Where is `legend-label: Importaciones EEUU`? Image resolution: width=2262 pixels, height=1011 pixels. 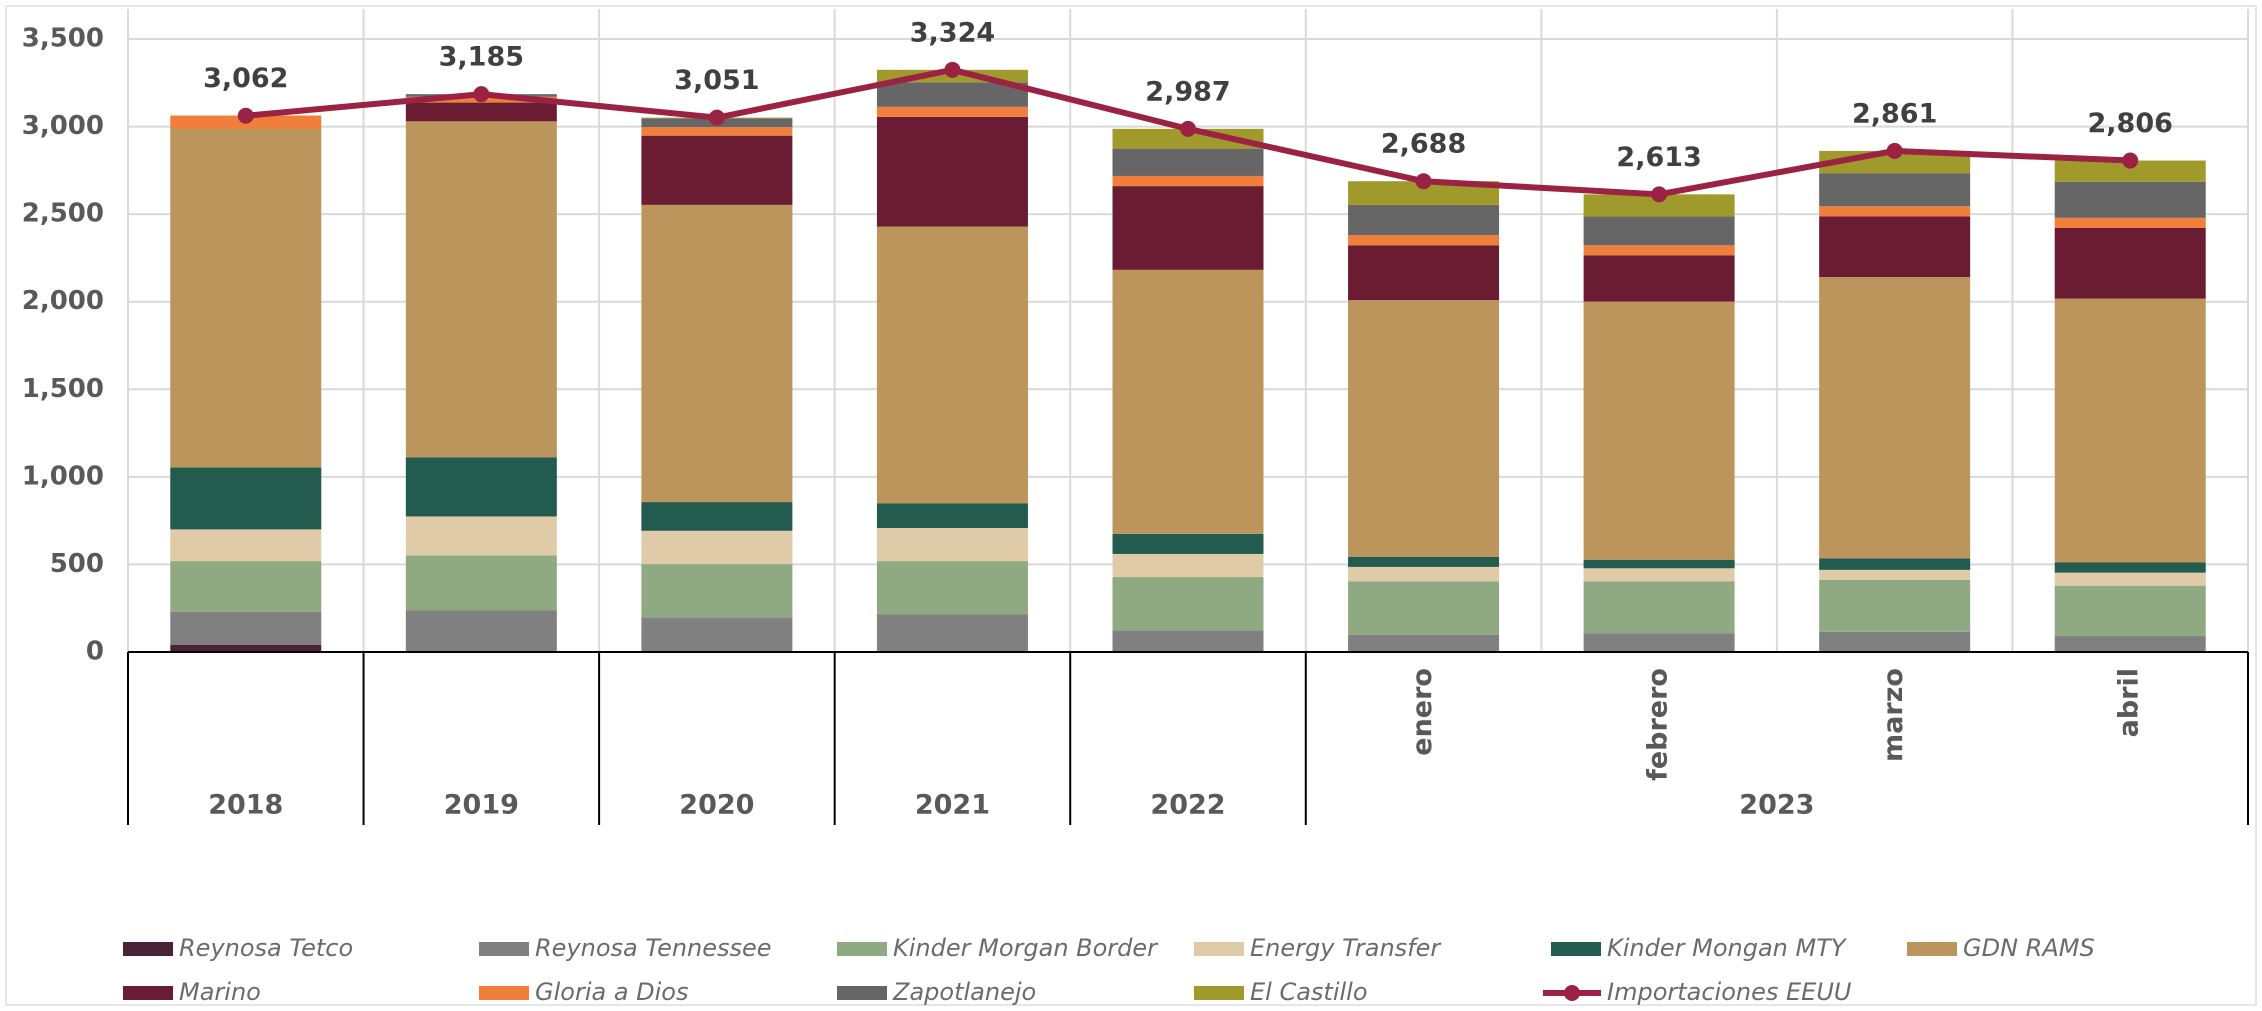
legend-label: Importaciones EEUU is located at coordinates (1729, 992).